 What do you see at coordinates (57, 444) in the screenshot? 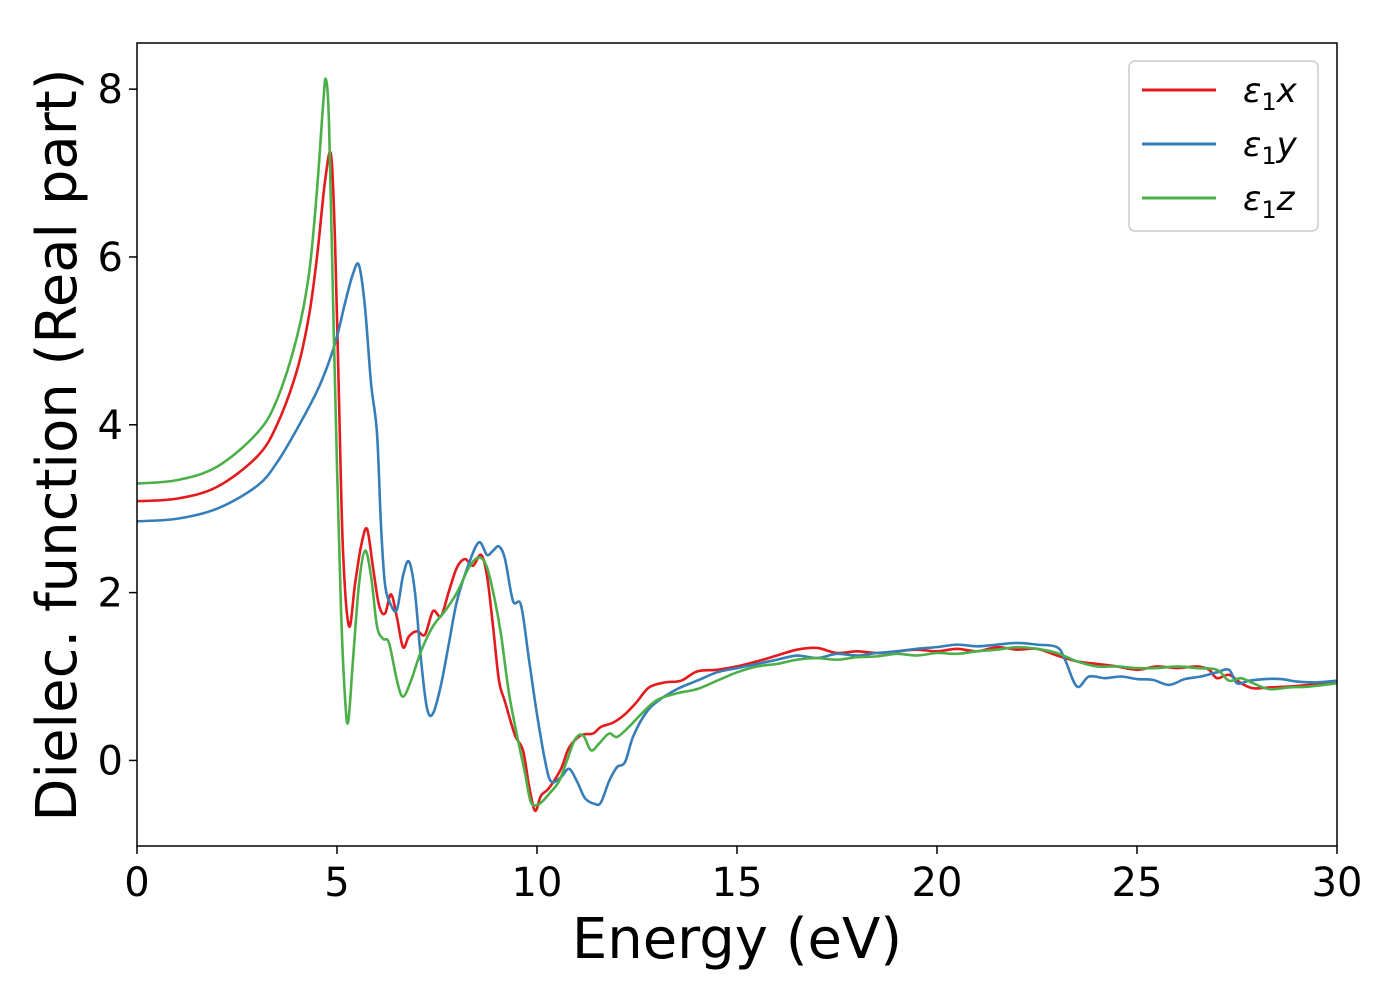
I see `y-axis-label: Dielec. function (Real part)` at bounding box center [57, 444].